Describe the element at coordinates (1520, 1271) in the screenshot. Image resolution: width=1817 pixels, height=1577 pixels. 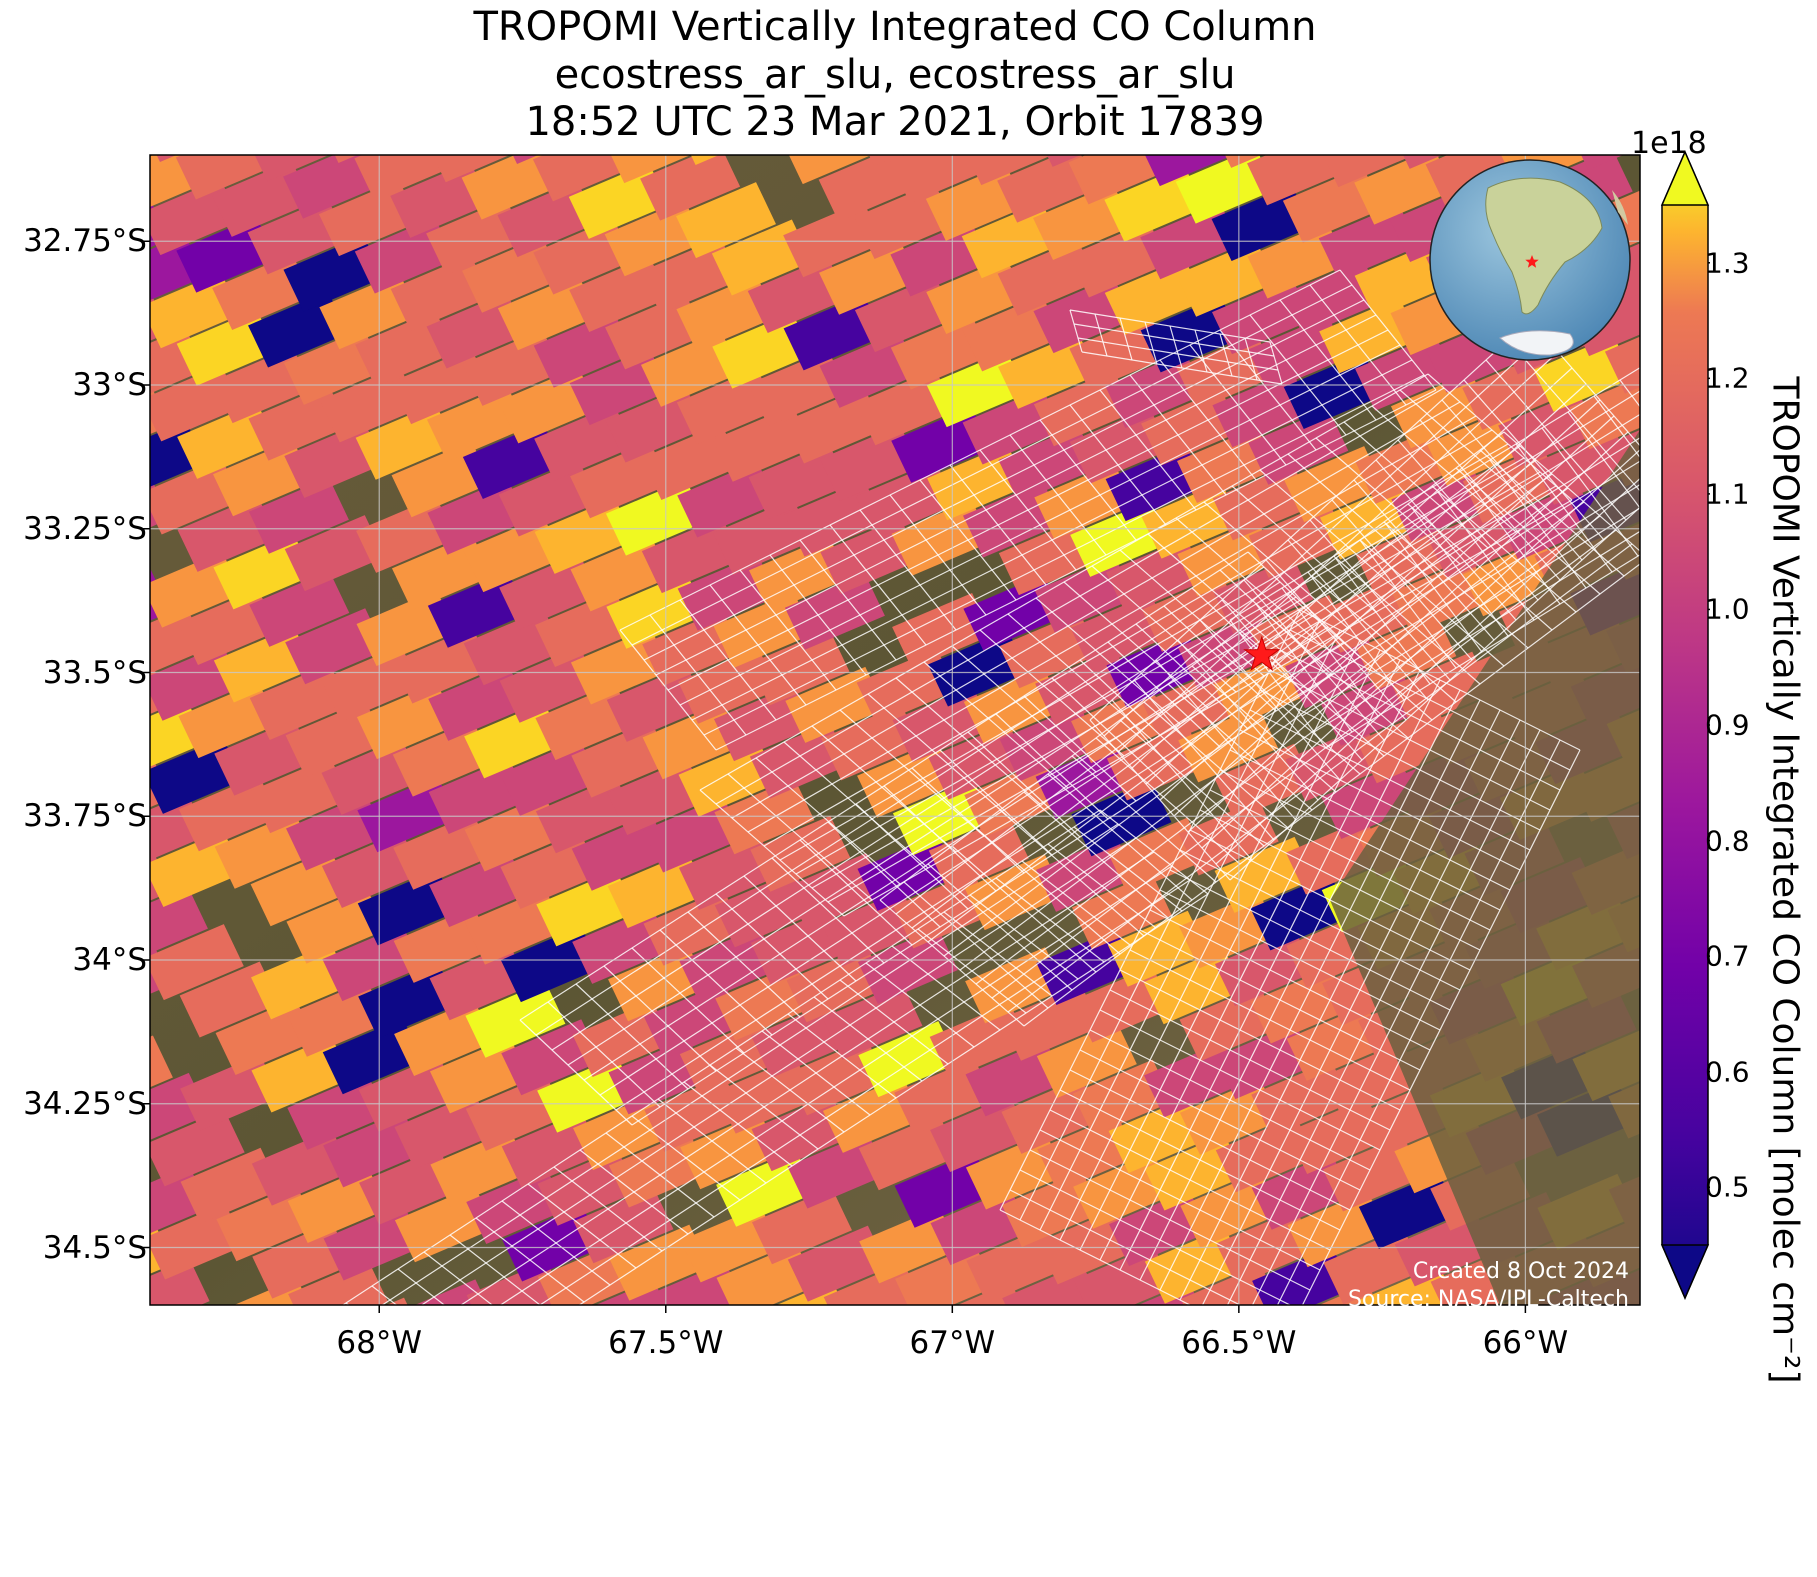
I see `created-date: Created 8 Oct 2024` at that location.